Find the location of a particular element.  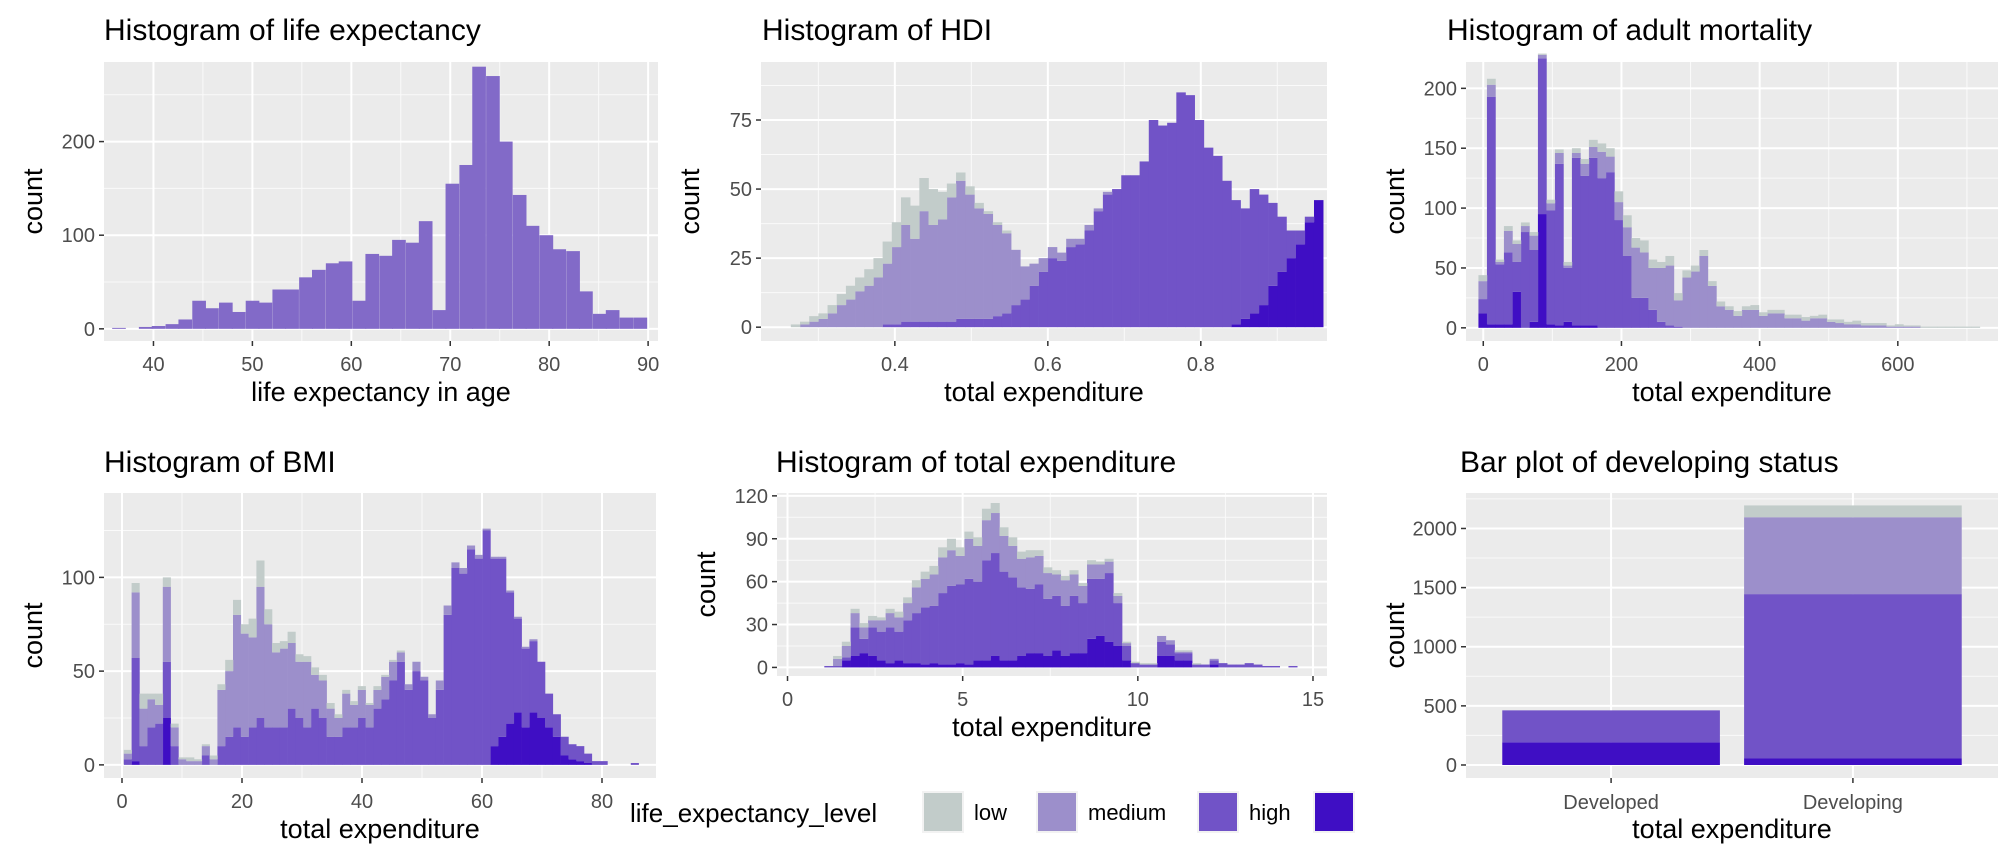

x-tick-label: Developed is located at coordinates (1611, 803).